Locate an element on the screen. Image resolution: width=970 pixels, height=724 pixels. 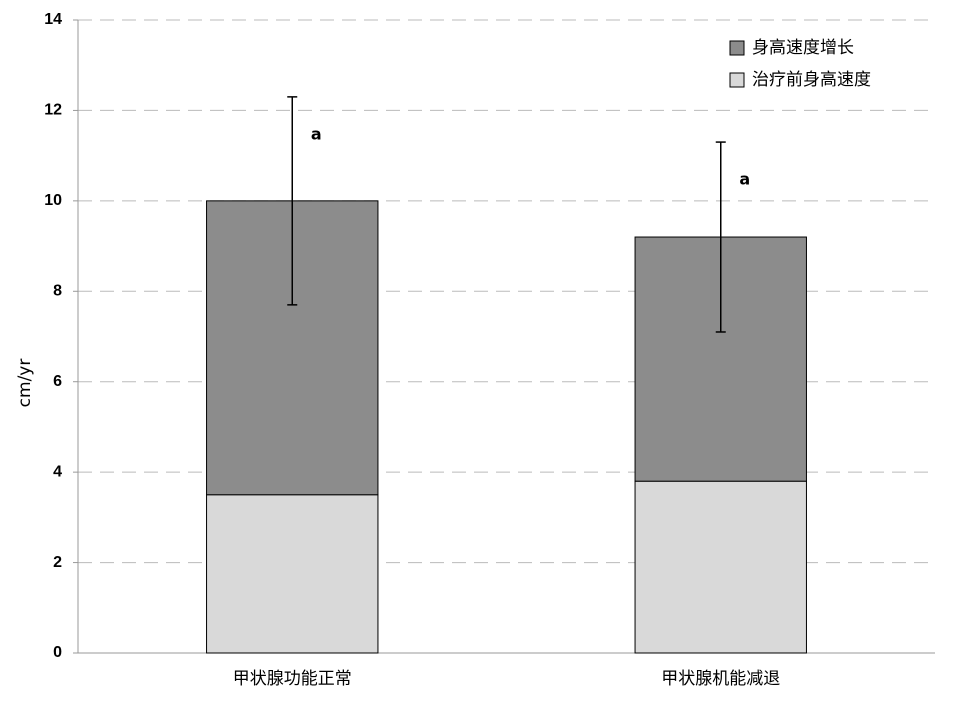
y-tick-label: 12 is located at coordinates (53, 110).